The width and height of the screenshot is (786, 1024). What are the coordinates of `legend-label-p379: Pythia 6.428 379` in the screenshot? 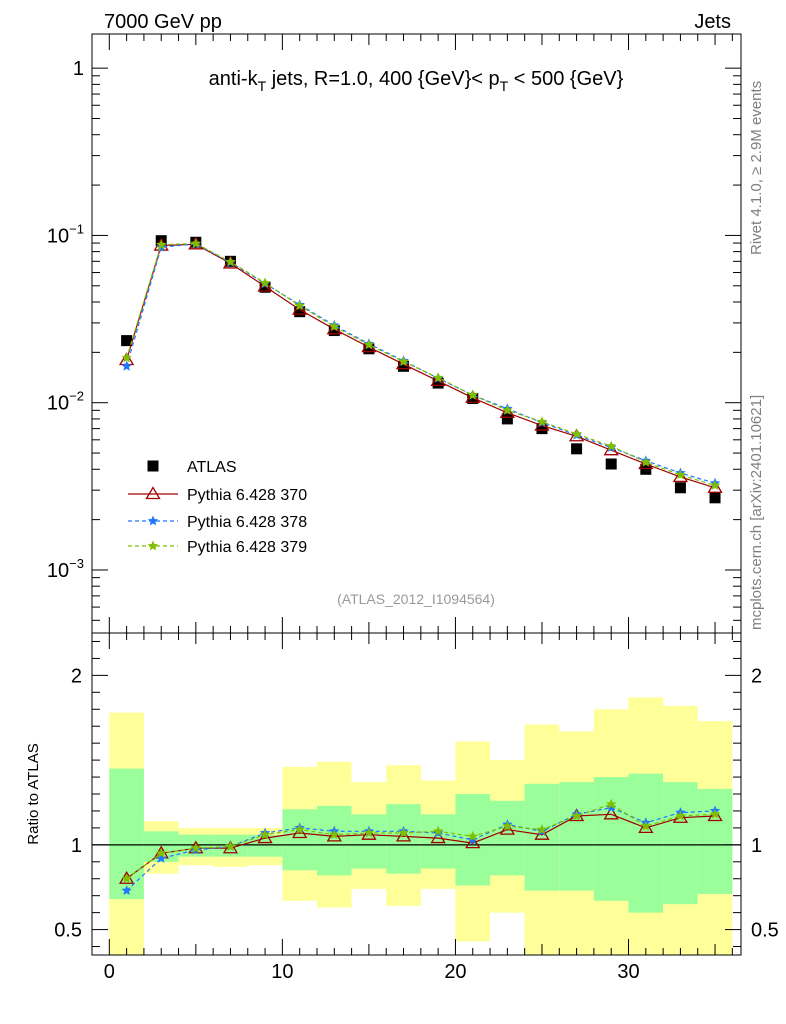 It's located at (247, 547).